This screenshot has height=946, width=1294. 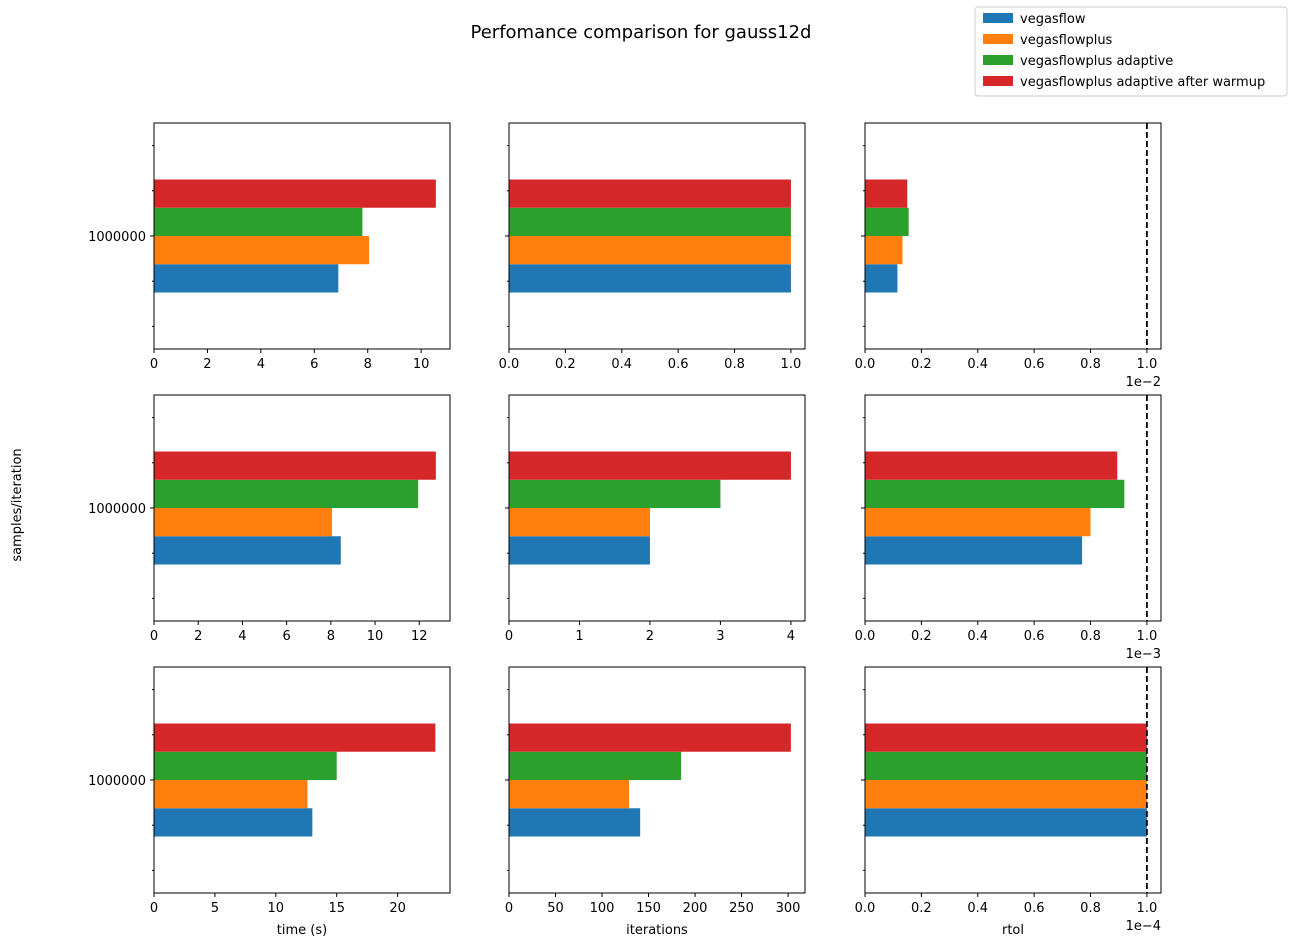 What do you see at coordinates (331, 636) in the screenshot?
I see `x-tick-label: 8` at bounding box center [331, 636].